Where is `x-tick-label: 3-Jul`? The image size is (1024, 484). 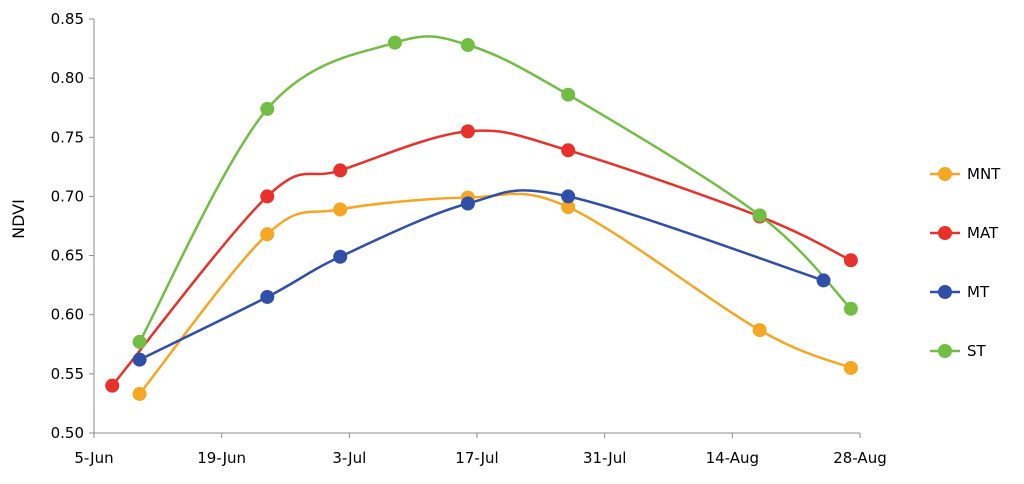 x-tick-label: 3-Jul is located at coordinates (349, 458).